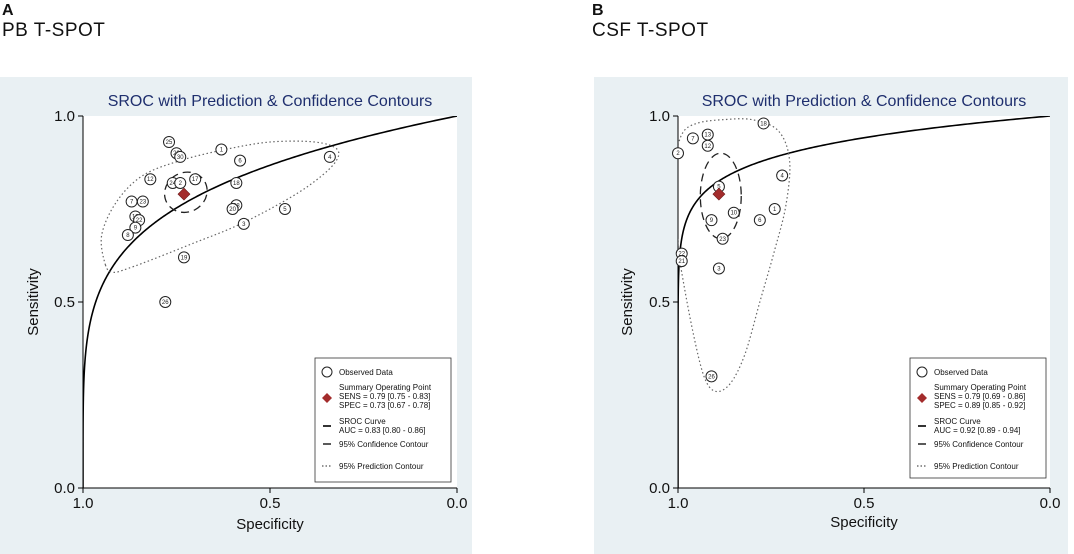  I want to click on pb-data-point: 25, so click(169, 142).